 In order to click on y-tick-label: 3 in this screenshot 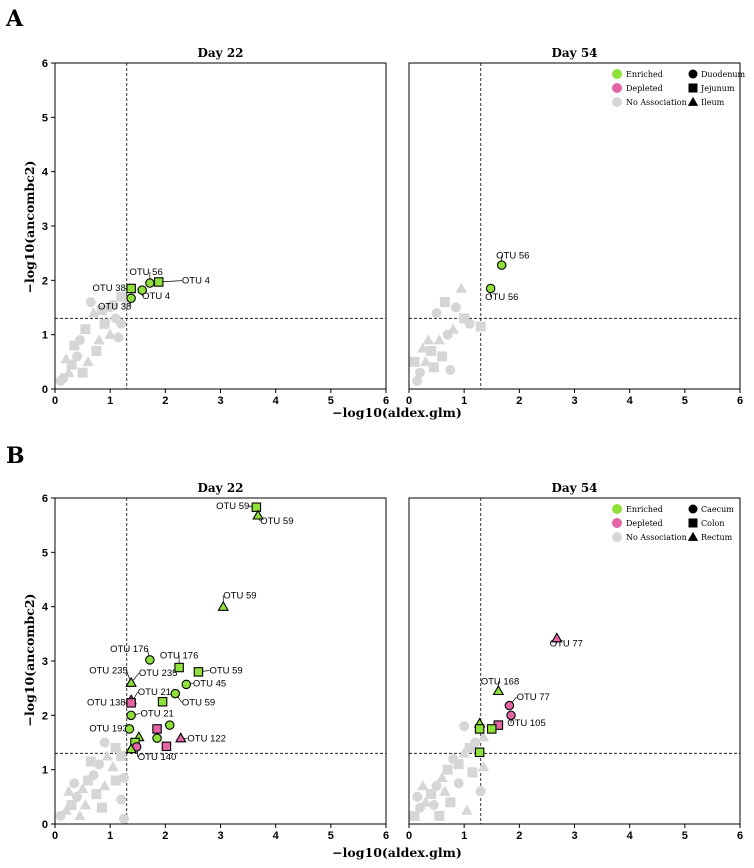, I will do `click(45, 227)`.